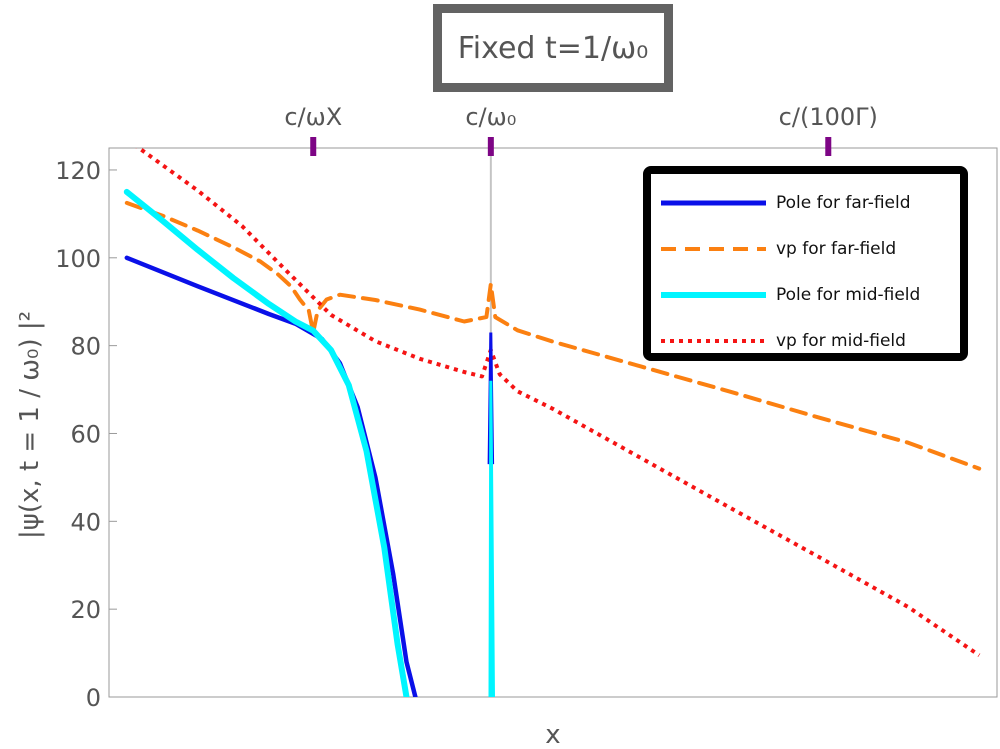  Describe the element at coordinates (30, 425) in the screenshot. I see `y-axis-label: |ψ(x, t = 1 / ω₀) |²` at that location.